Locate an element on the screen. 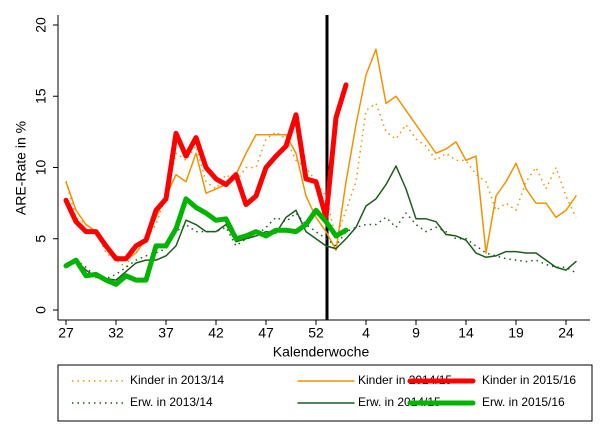 The width and height of the screenshot is (602, 437). y-tick-label: 0 is located at coordinates (41, 310).